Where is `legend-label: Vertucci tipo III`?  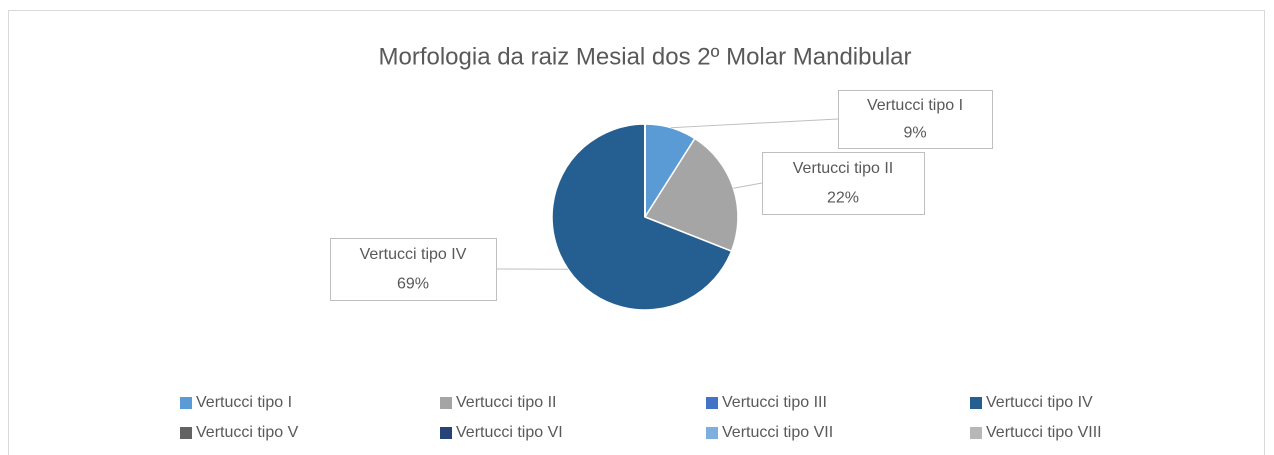 legend-label: Vertucci tipo III is located at coordinates (774, 402).